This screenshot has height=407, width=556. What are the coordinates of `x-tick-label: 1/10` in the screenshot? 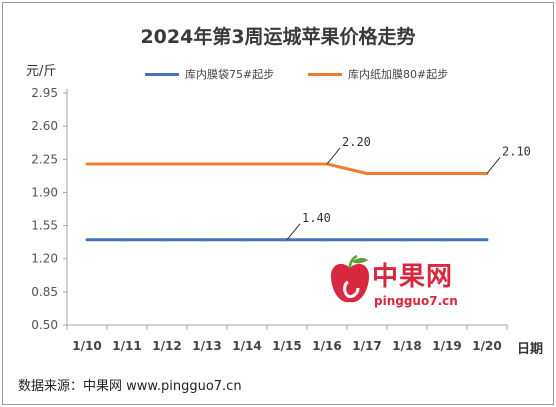 It's located at (86, 346).